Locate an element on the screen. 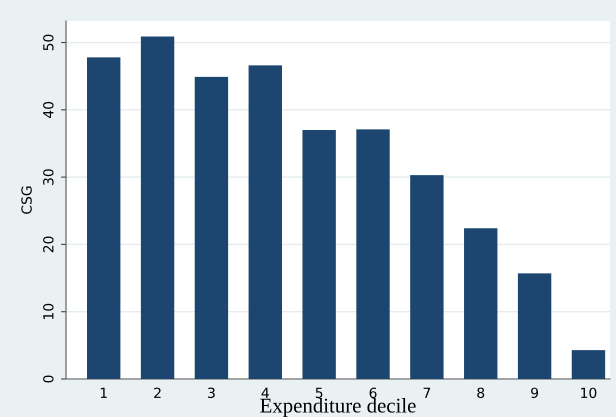  x-tick-label: 6 is located at coordinates (373, 393).